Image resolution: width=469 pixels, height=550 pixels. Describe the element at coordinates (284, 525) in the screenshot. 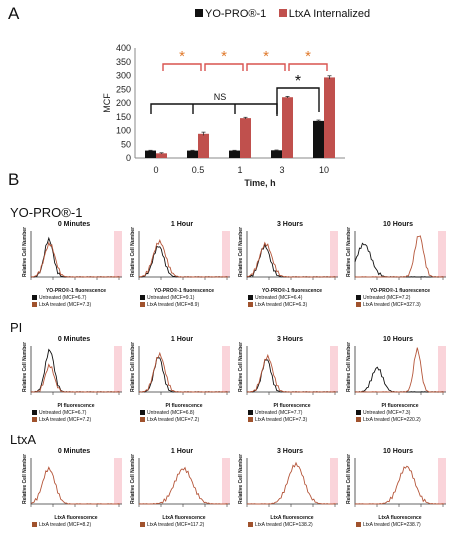

I see `histogram-legend-entry: LtxA treated (MCF=138.2)` at that location.